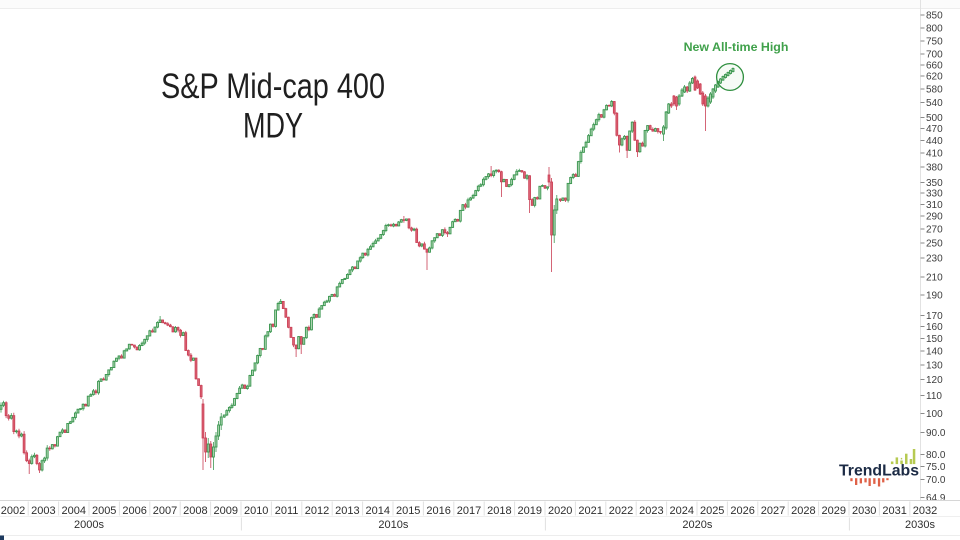 This screenshot has width=960, height=540. What do you see at coordinates (13, 511) in the screenshot?
I see `svg-text: 2002` at bounding box center [13, 511].